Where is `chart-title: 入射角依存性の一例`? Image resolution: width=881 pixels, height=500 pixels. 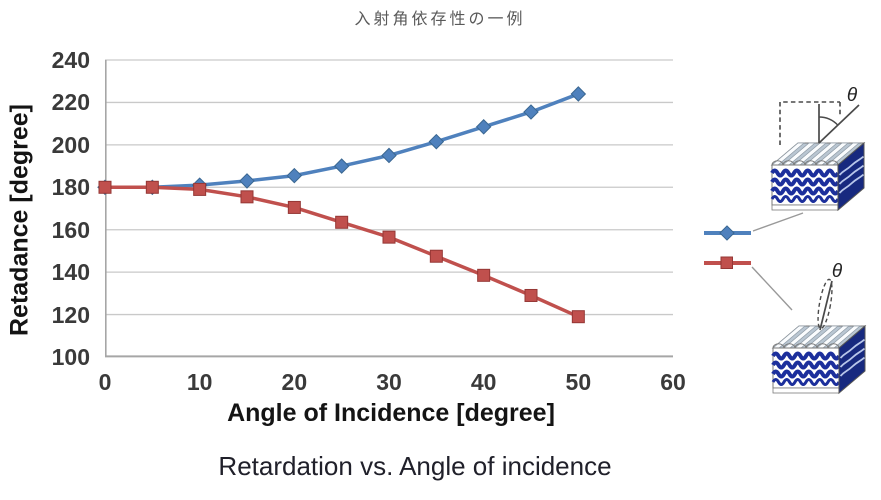
chart-title: 入射角依存性の一例 is located at coordinates (440, 19).